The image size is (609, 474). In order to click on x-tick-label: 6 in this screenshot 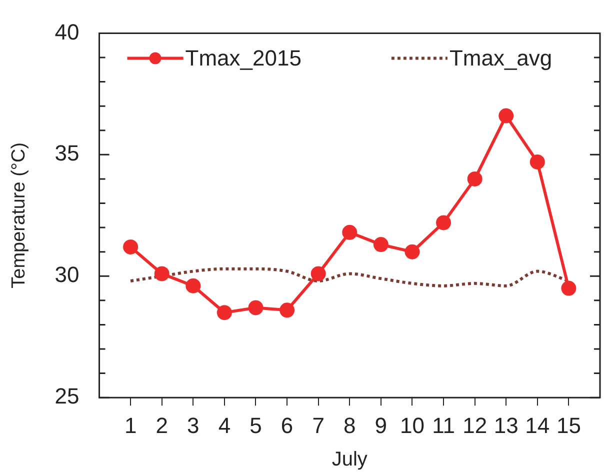, I will do `click(287, 425)`.